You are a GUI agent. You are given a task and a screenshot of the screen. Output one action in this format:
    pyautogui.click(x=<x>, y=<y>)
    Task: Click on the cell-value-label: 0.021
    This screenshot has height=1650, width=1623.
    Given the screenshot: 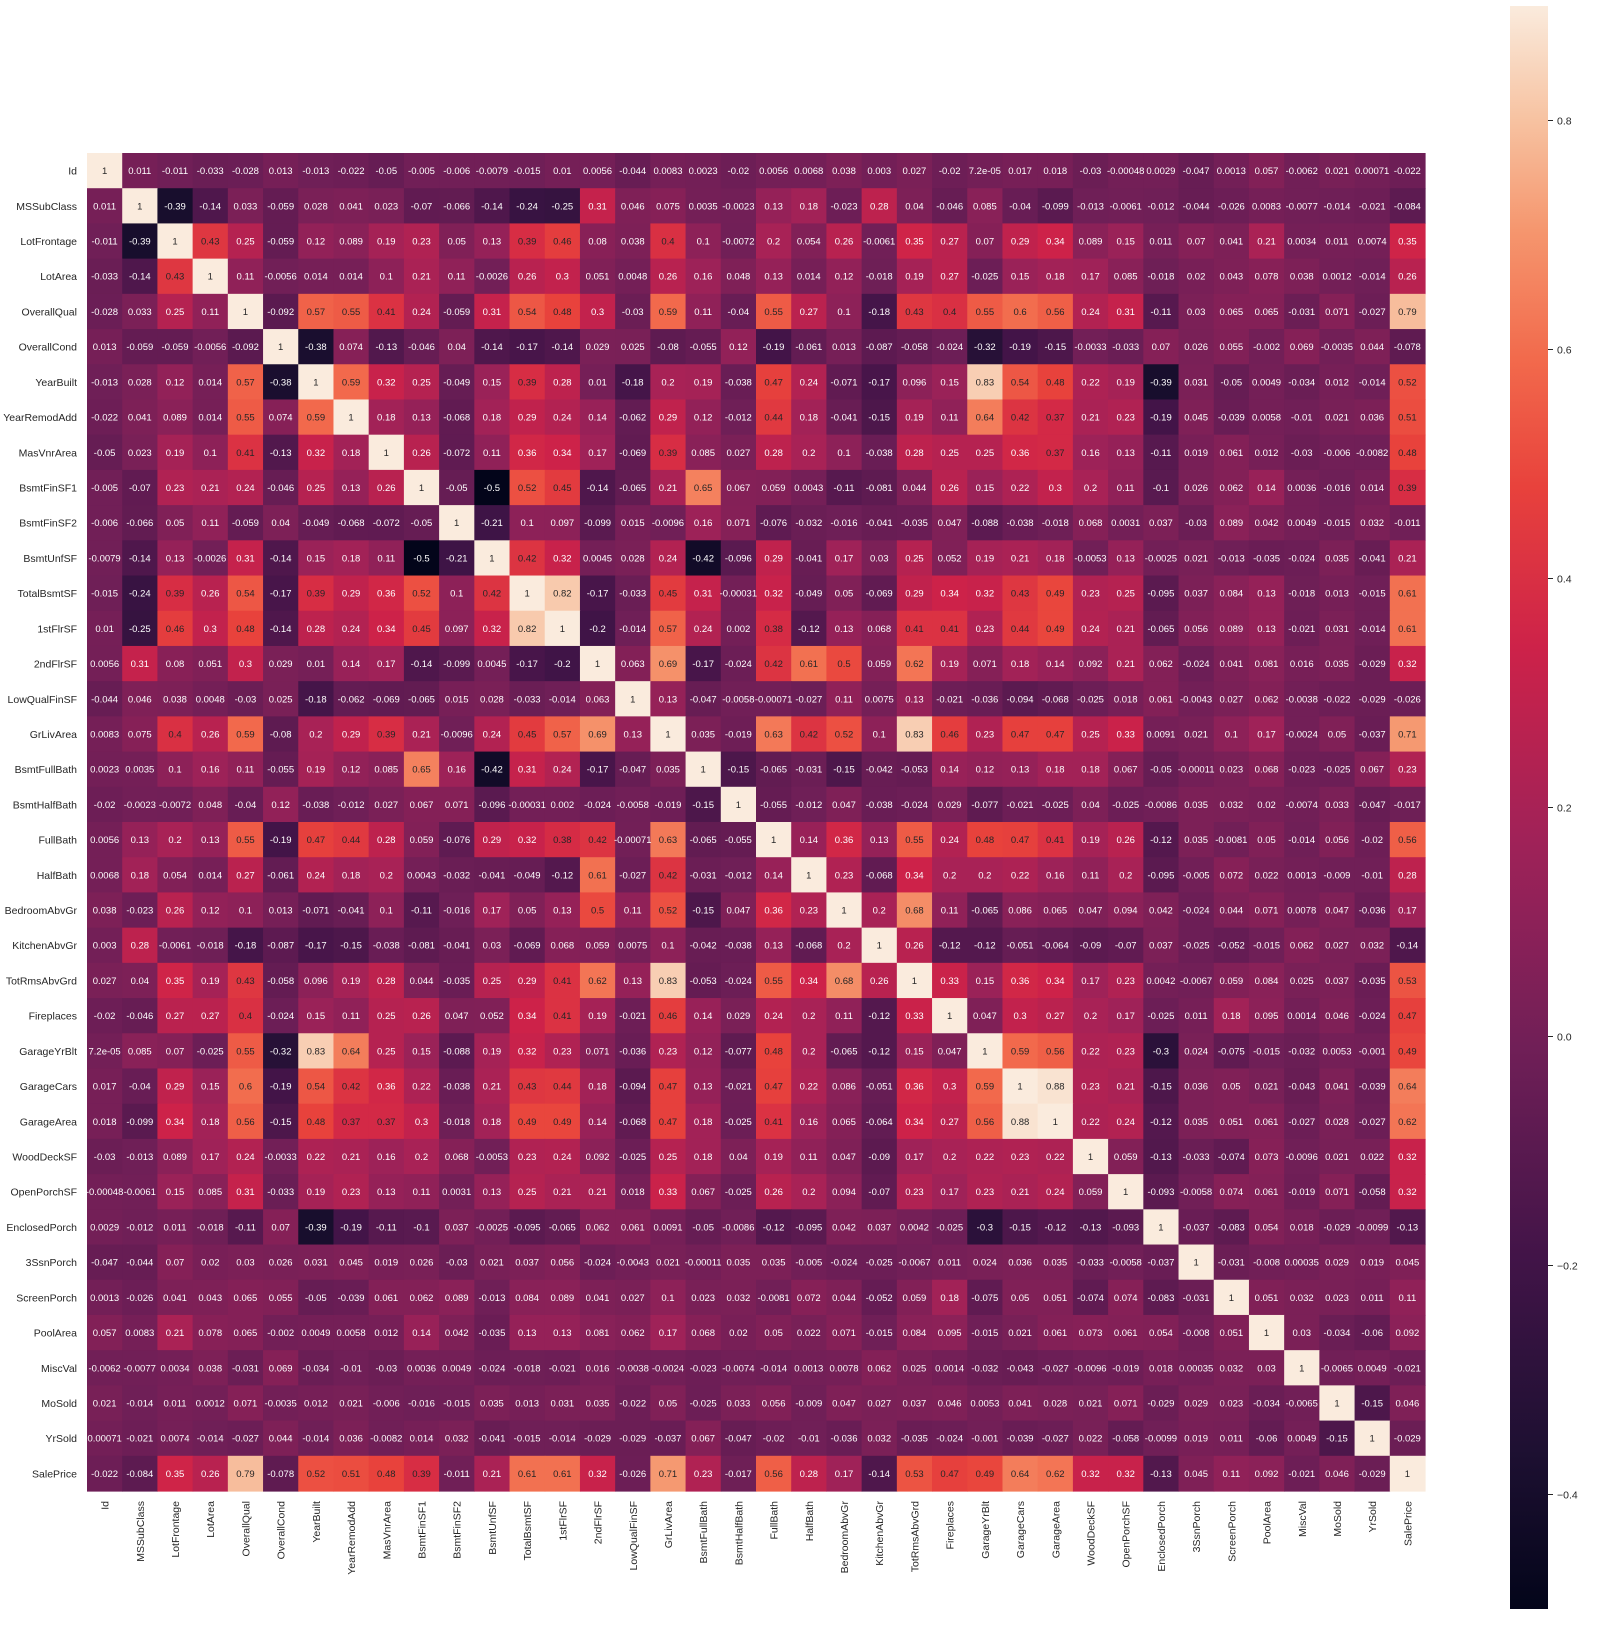 What is the action you would take?
    pyautogui.click(x=105, y=1403)
    